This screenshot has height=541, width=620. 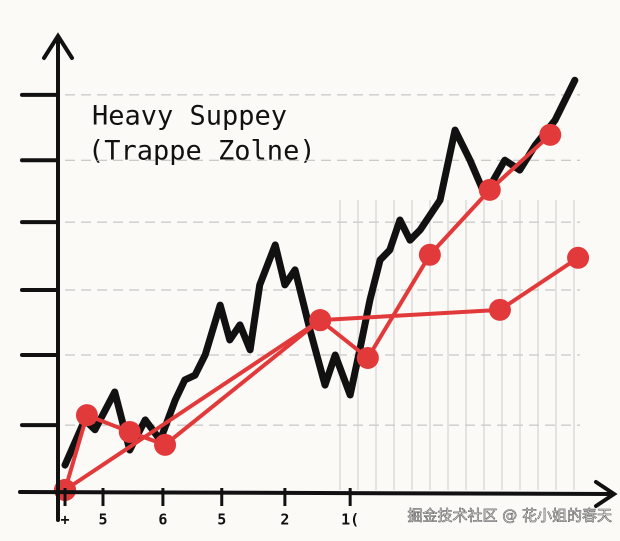 I want to click on x-axis, so click(x=316, y=493).